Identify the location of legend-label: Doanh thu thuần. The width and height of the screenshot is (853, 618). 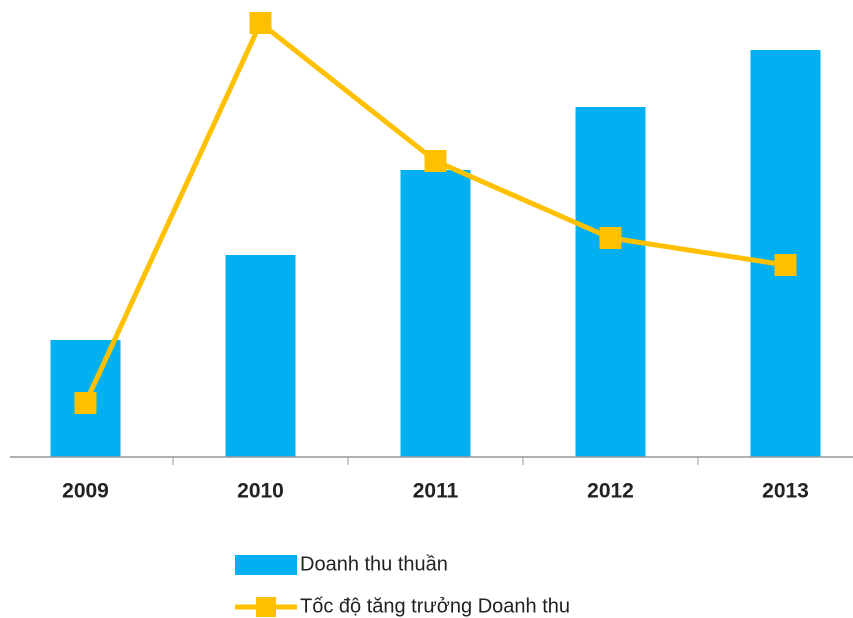
(374, 564).